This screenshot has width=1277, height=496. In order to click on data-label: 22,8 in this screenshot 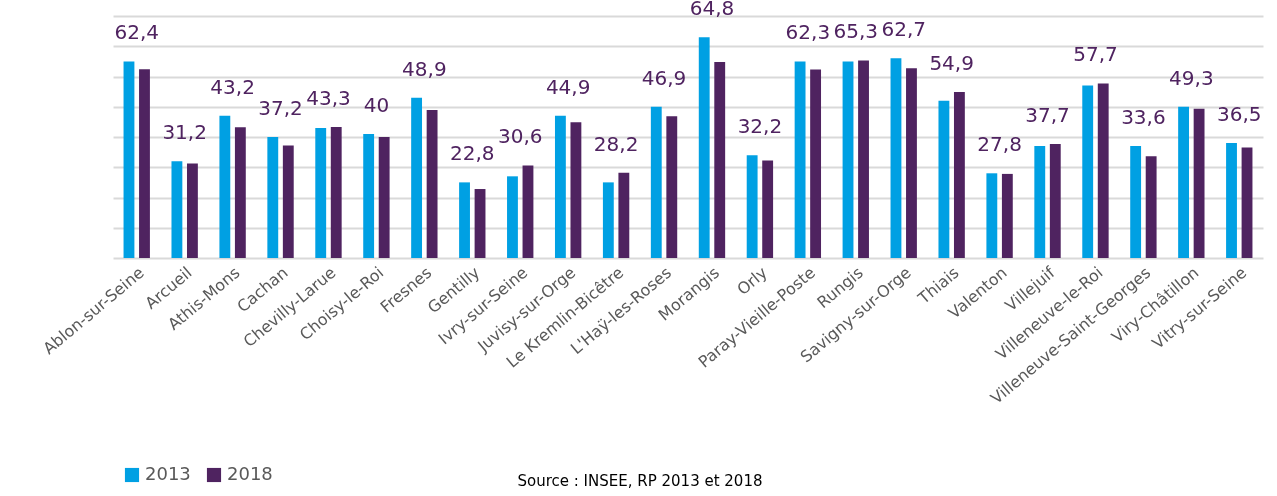, I will do `click(472, 153)`.